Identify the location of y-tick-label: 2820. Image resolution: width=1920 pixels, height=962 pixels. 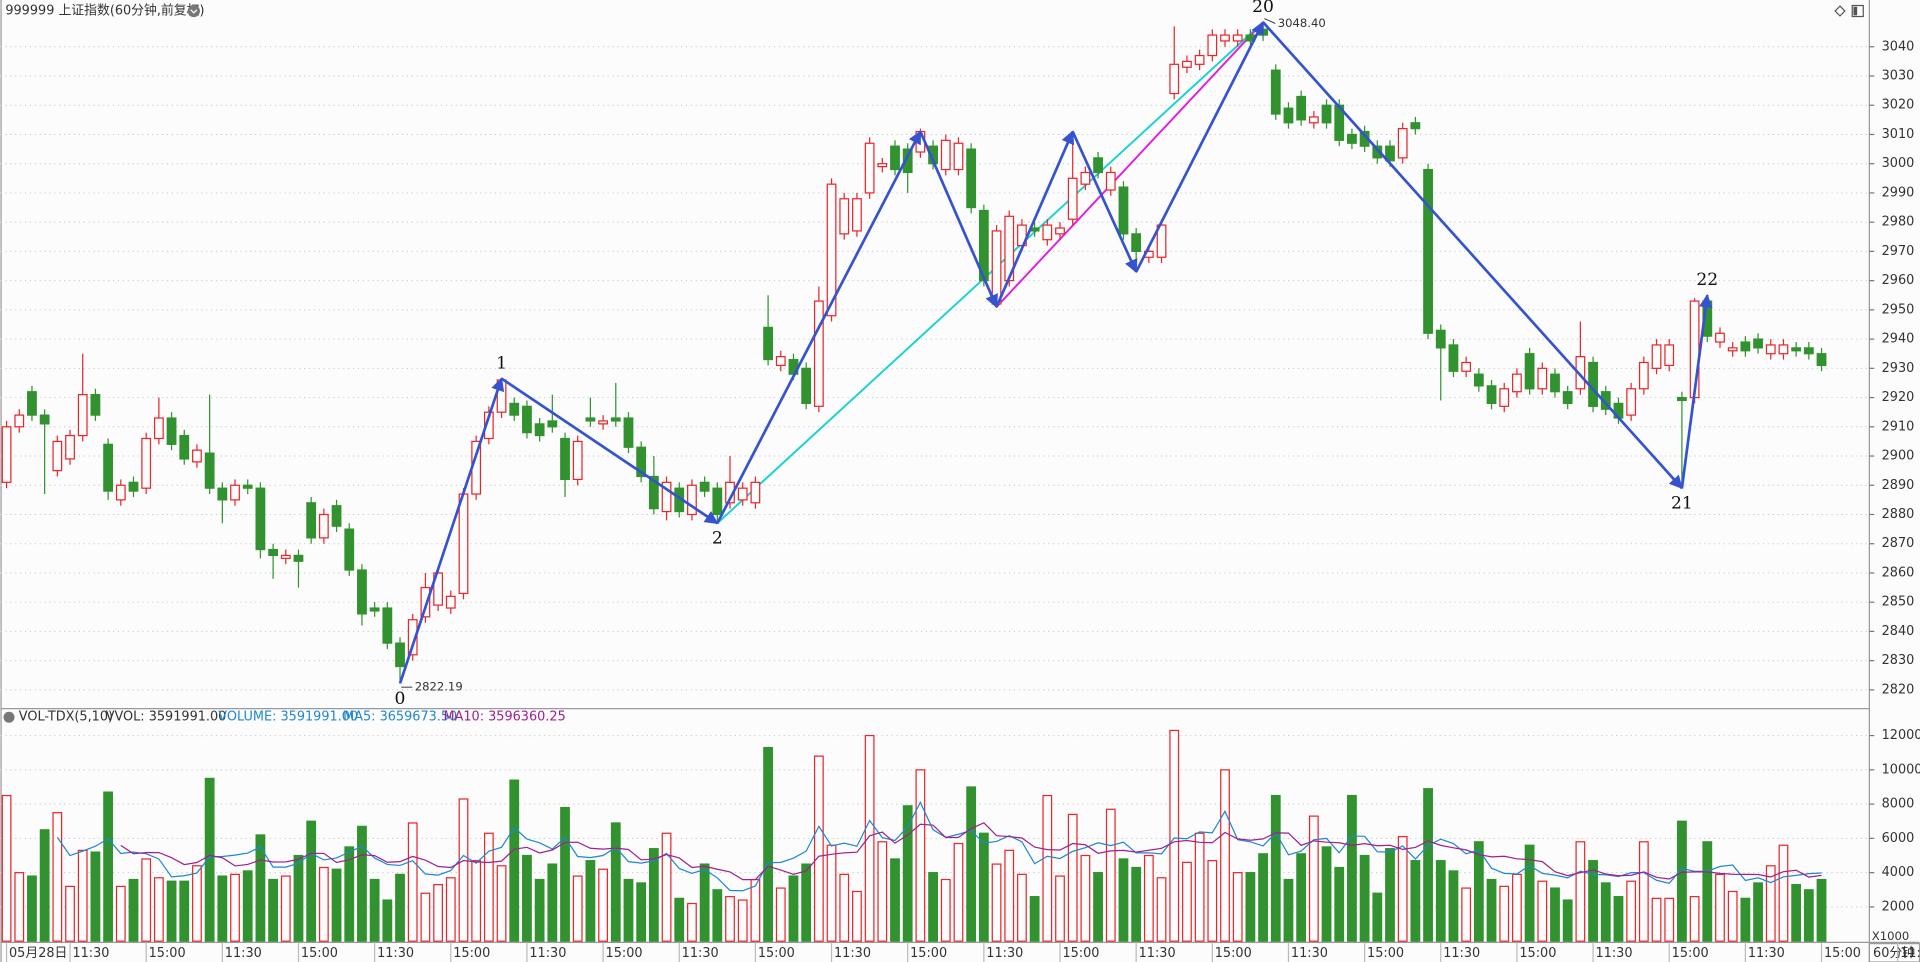
(1898, 689).